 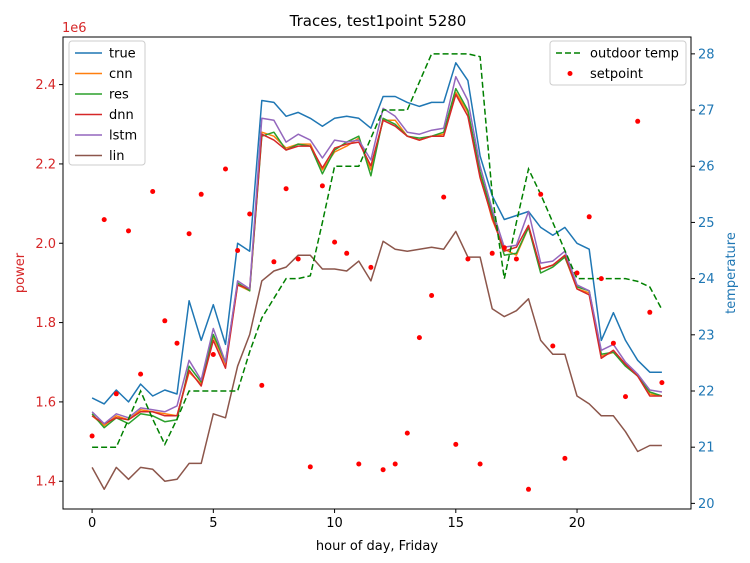 I want to click on legend-right: outdoor temp setpoint, so click(x=618, y=63).